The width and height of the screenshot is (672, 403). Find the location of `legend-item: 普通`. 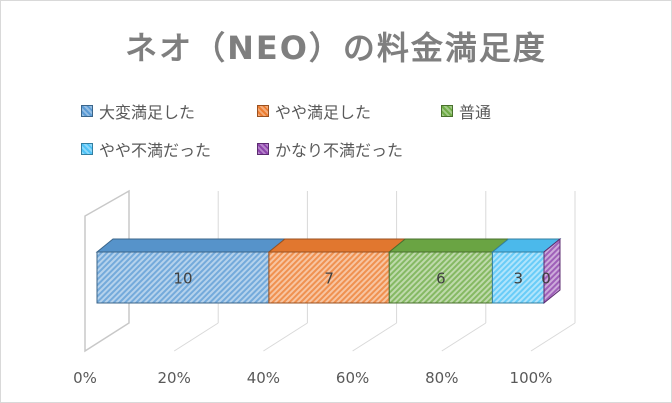

legend-item: 普通 is located at coordinates (466, 111).